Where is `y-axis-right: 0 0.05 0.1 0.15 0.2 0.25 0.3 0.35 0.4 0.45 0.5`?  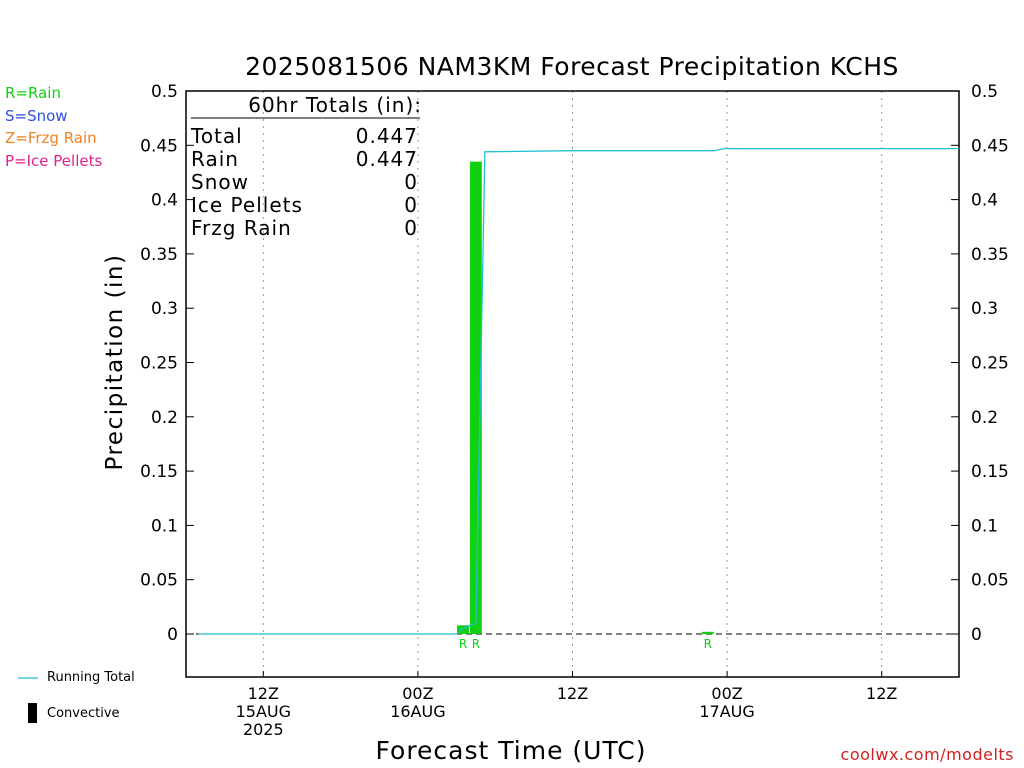 y-axis-right: 0 0.05 0.1 0.15 0.2 0.25 0.3 0.35 0.4 0.45 0.5 is located at coordinates (980, 363).